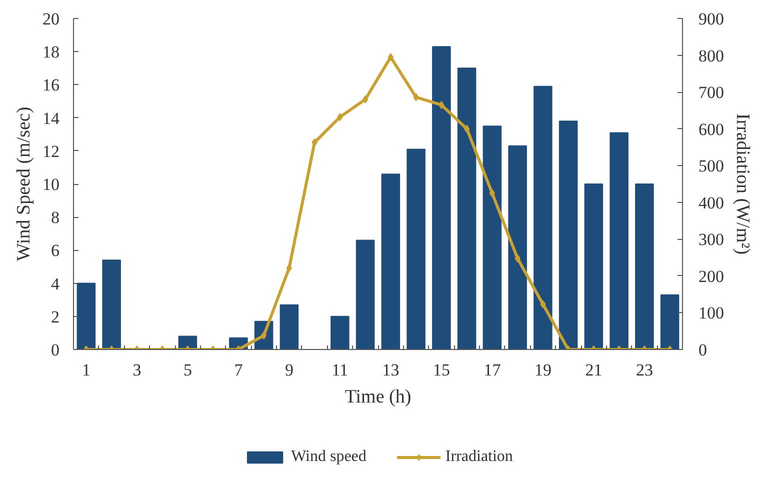 This screenshot has width=765, height=477. What do you see at coordinates (742, 184) in the screenshot?
I see `y2-axis-title: Irradiation (W/m²)` at bounding box center [742, 184].